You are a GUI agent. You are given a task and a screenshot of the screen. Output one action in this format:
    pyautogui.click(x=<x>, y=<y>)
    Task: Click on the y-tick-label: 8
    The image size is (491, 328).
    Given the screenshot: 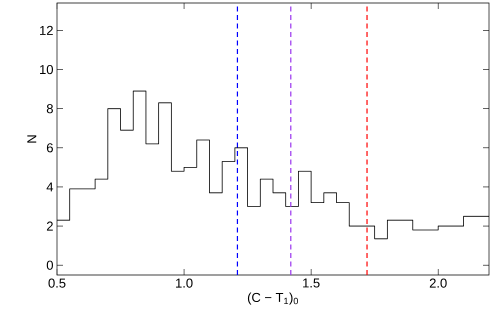 What is the action you would take?
    pyautogui.click(x=49, y=109)
    